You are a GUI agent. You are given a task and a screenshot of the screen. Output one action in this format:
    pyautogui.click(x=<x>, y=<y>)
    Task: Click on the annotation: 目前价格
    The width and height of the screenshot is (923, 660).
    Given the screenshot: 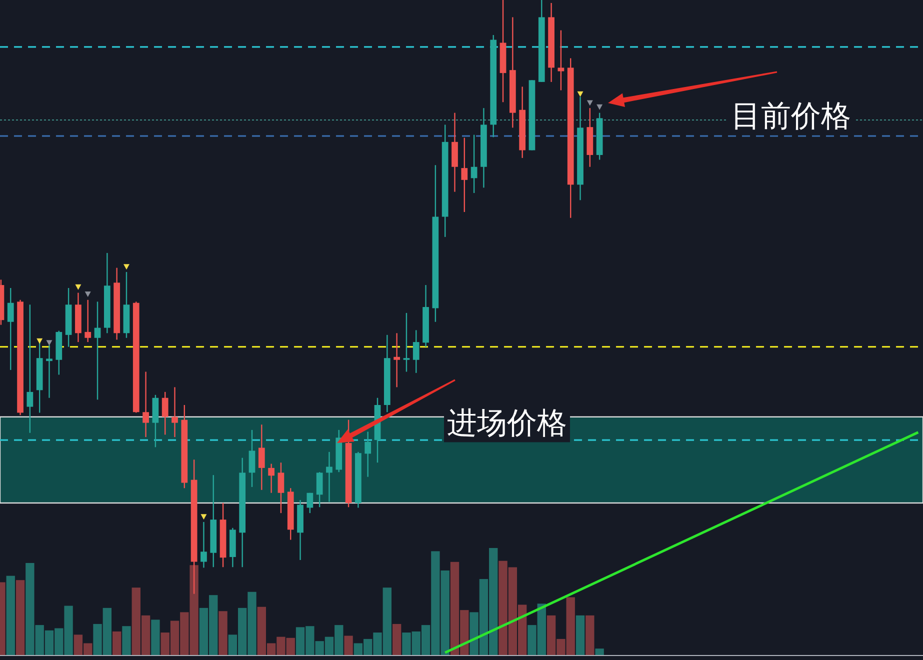 What is the action you would take?
    pyautogui.click(x=791, y=116)
    